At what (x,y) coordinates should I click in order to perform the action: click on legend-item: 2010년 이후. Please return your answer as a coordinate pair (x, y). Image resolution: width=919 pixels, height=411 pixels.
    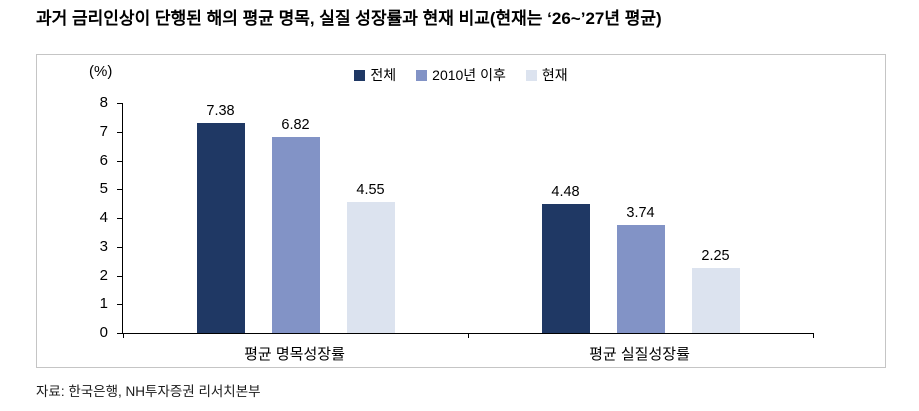
    Looking at the image, I should click on (461, 75).